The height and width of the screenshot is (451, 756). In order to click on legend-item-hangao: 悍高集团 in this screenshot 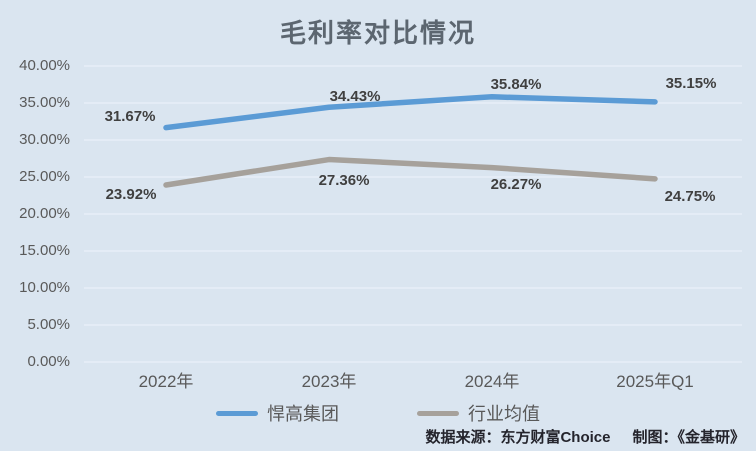, I will do `click(277, 413)`.